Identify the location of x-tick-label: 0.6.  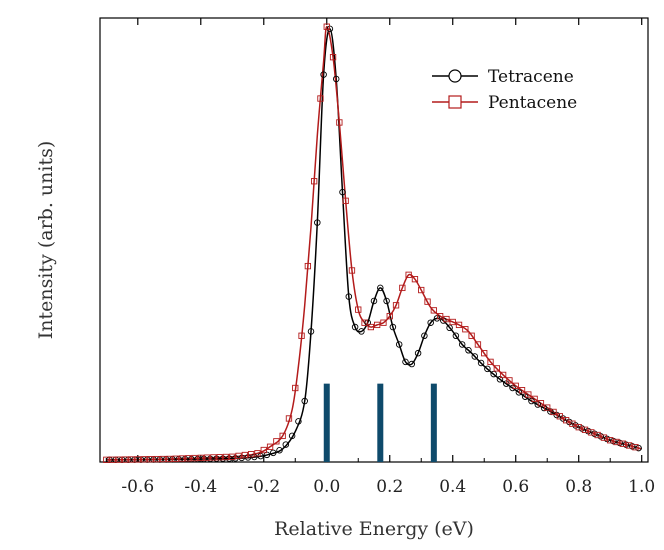
(515, 487).